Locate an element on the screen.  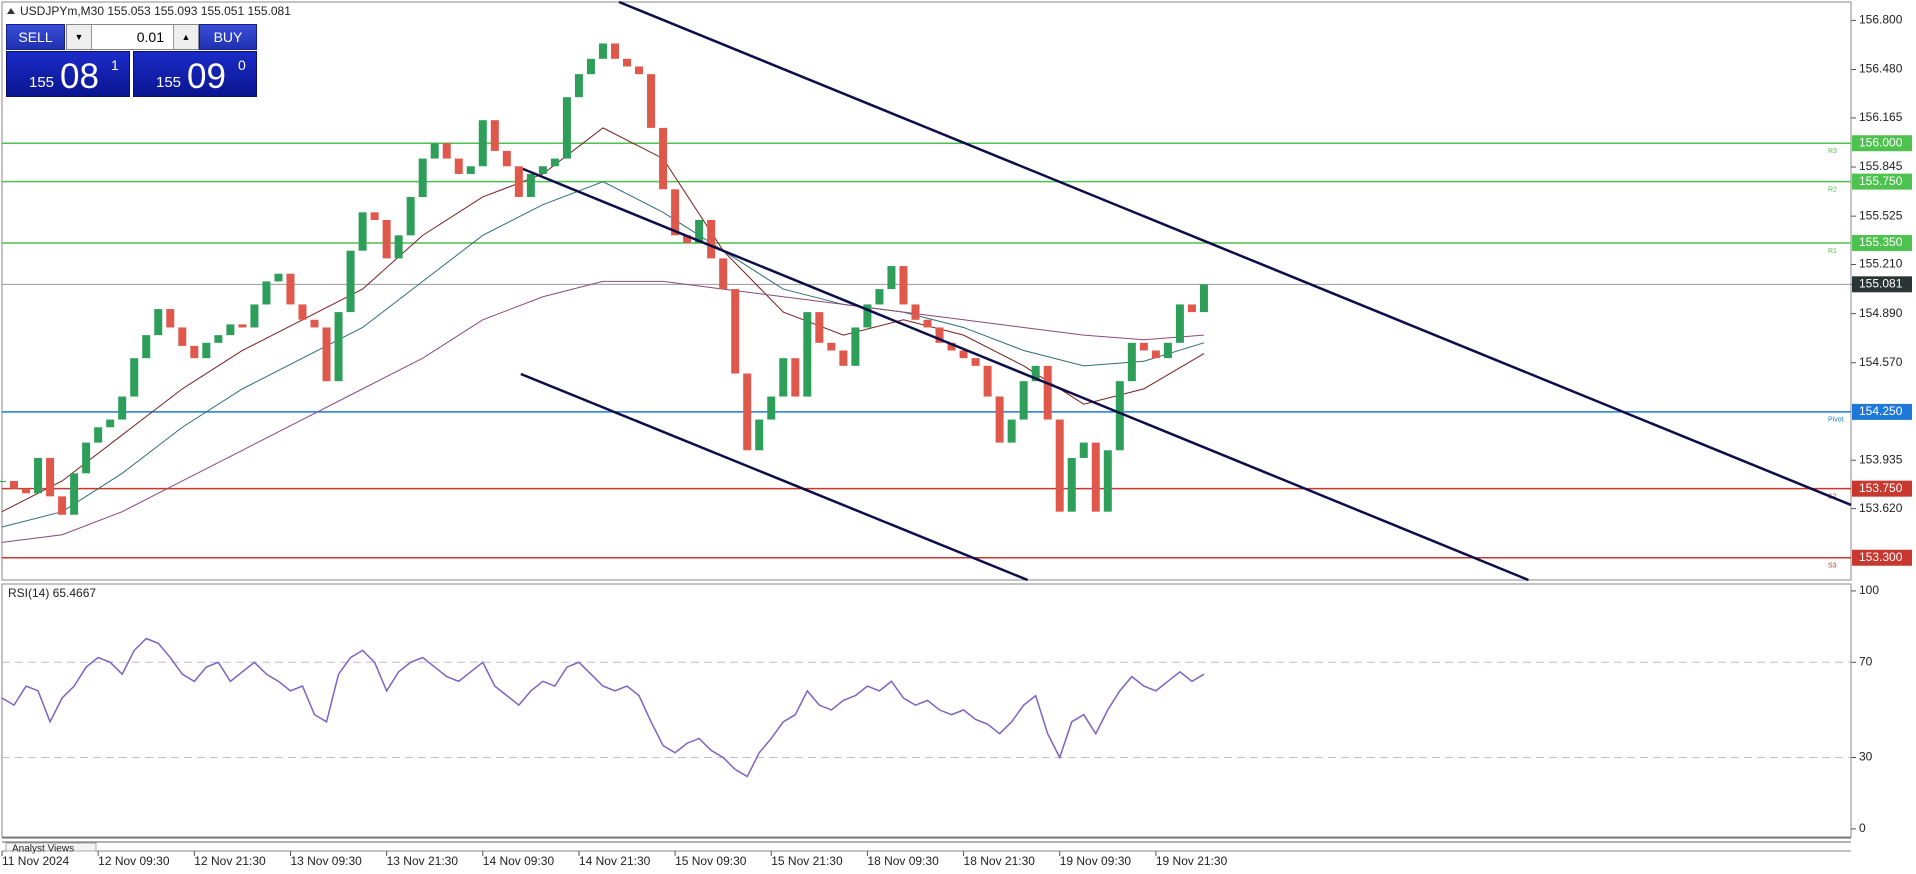
x-tick-label: 14 Nov 21:30 is located at coordinates (615, 861).